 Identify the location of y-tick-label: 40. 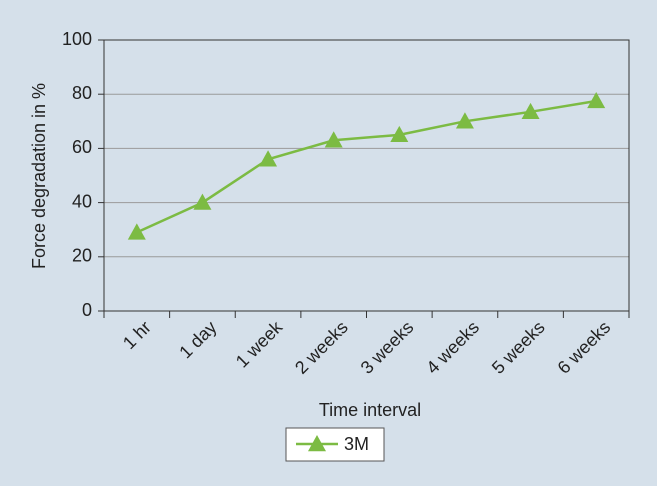
(82, 201).